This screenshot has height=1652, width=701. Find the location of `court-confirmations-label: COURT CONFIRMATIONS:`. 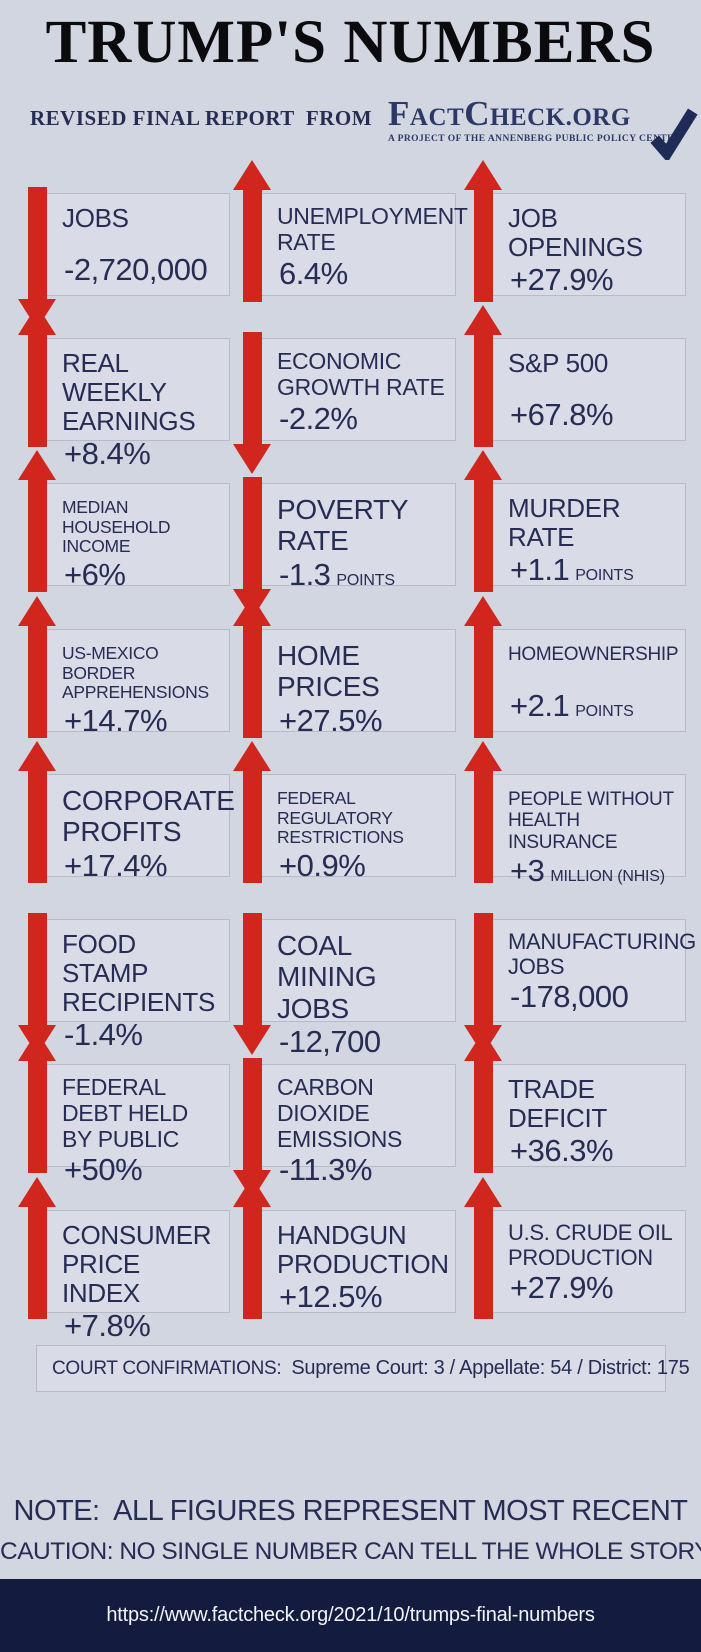

court-confirmations-label: COURT CONFIRMATIONS: is located at coordinates (172, 1368).